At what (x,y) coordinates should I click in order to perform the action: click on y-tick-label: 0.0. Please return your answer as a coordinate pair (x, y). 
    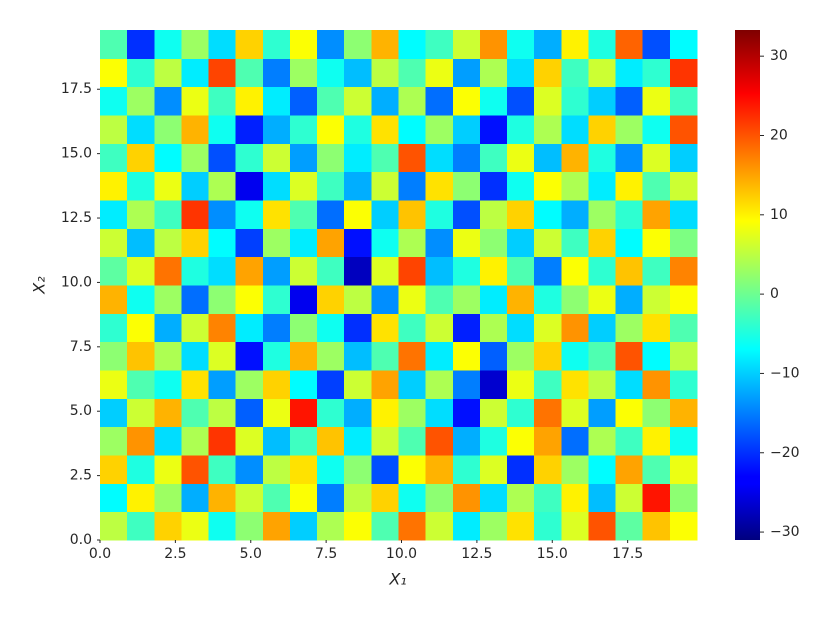
    Looking at the image, I should click on (81, 540).